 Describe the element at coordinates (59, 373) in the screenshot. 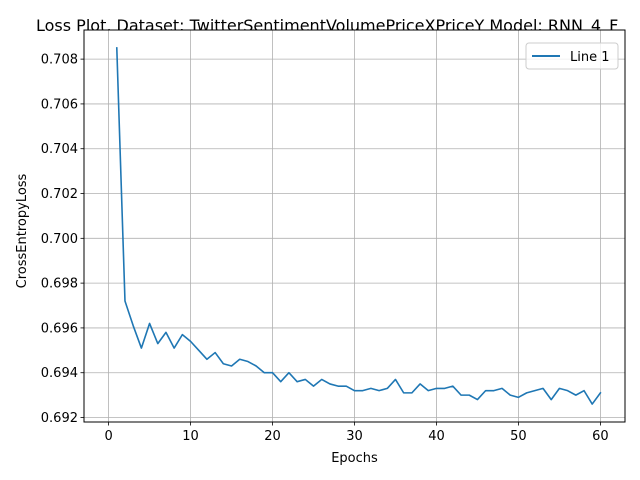

I see `y-tick-label: 0.694` at that location.